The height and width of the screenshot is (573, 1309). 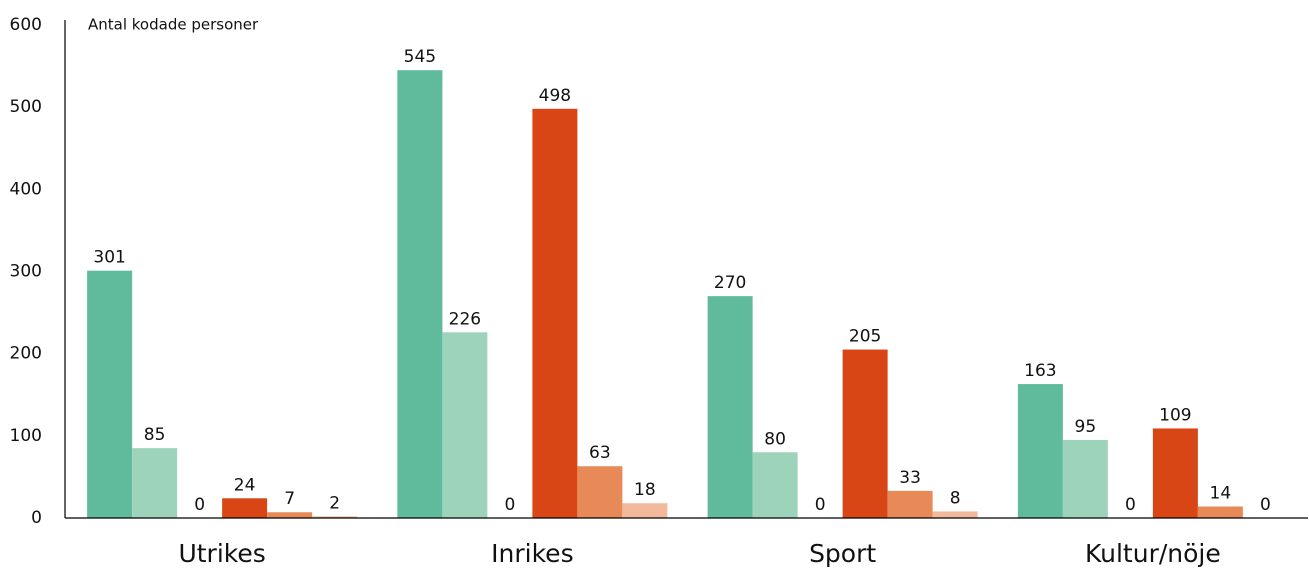 What do you see at coordinates (910, 478) in the screenshot?
I see `value-label: 33` at bounding box center [910, 478].